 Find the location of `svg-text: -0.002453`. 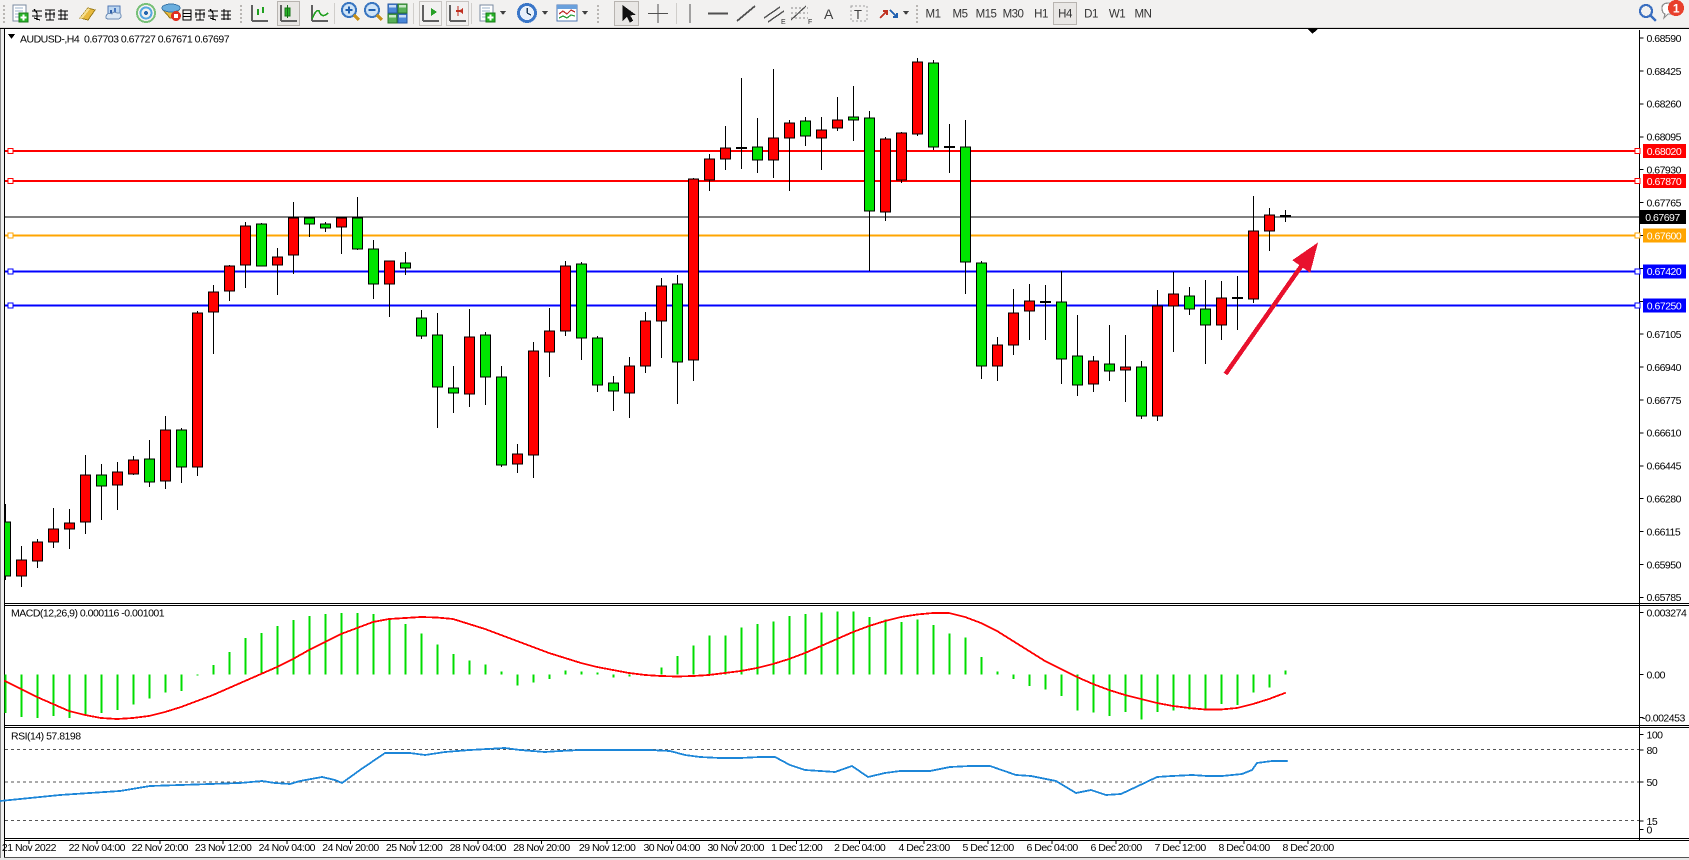

svg-text: -0.002453 is located at coordinates (1663, 718).